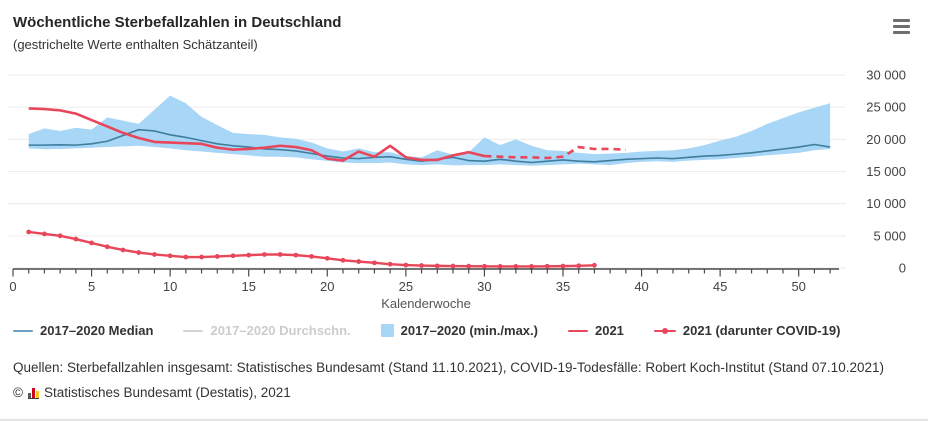 This screenshot has height=421, width=928. What do you see at coordinates (484, 286) in the screenshot?
I see `svg-text: 30` at bounding box center [484, 286].